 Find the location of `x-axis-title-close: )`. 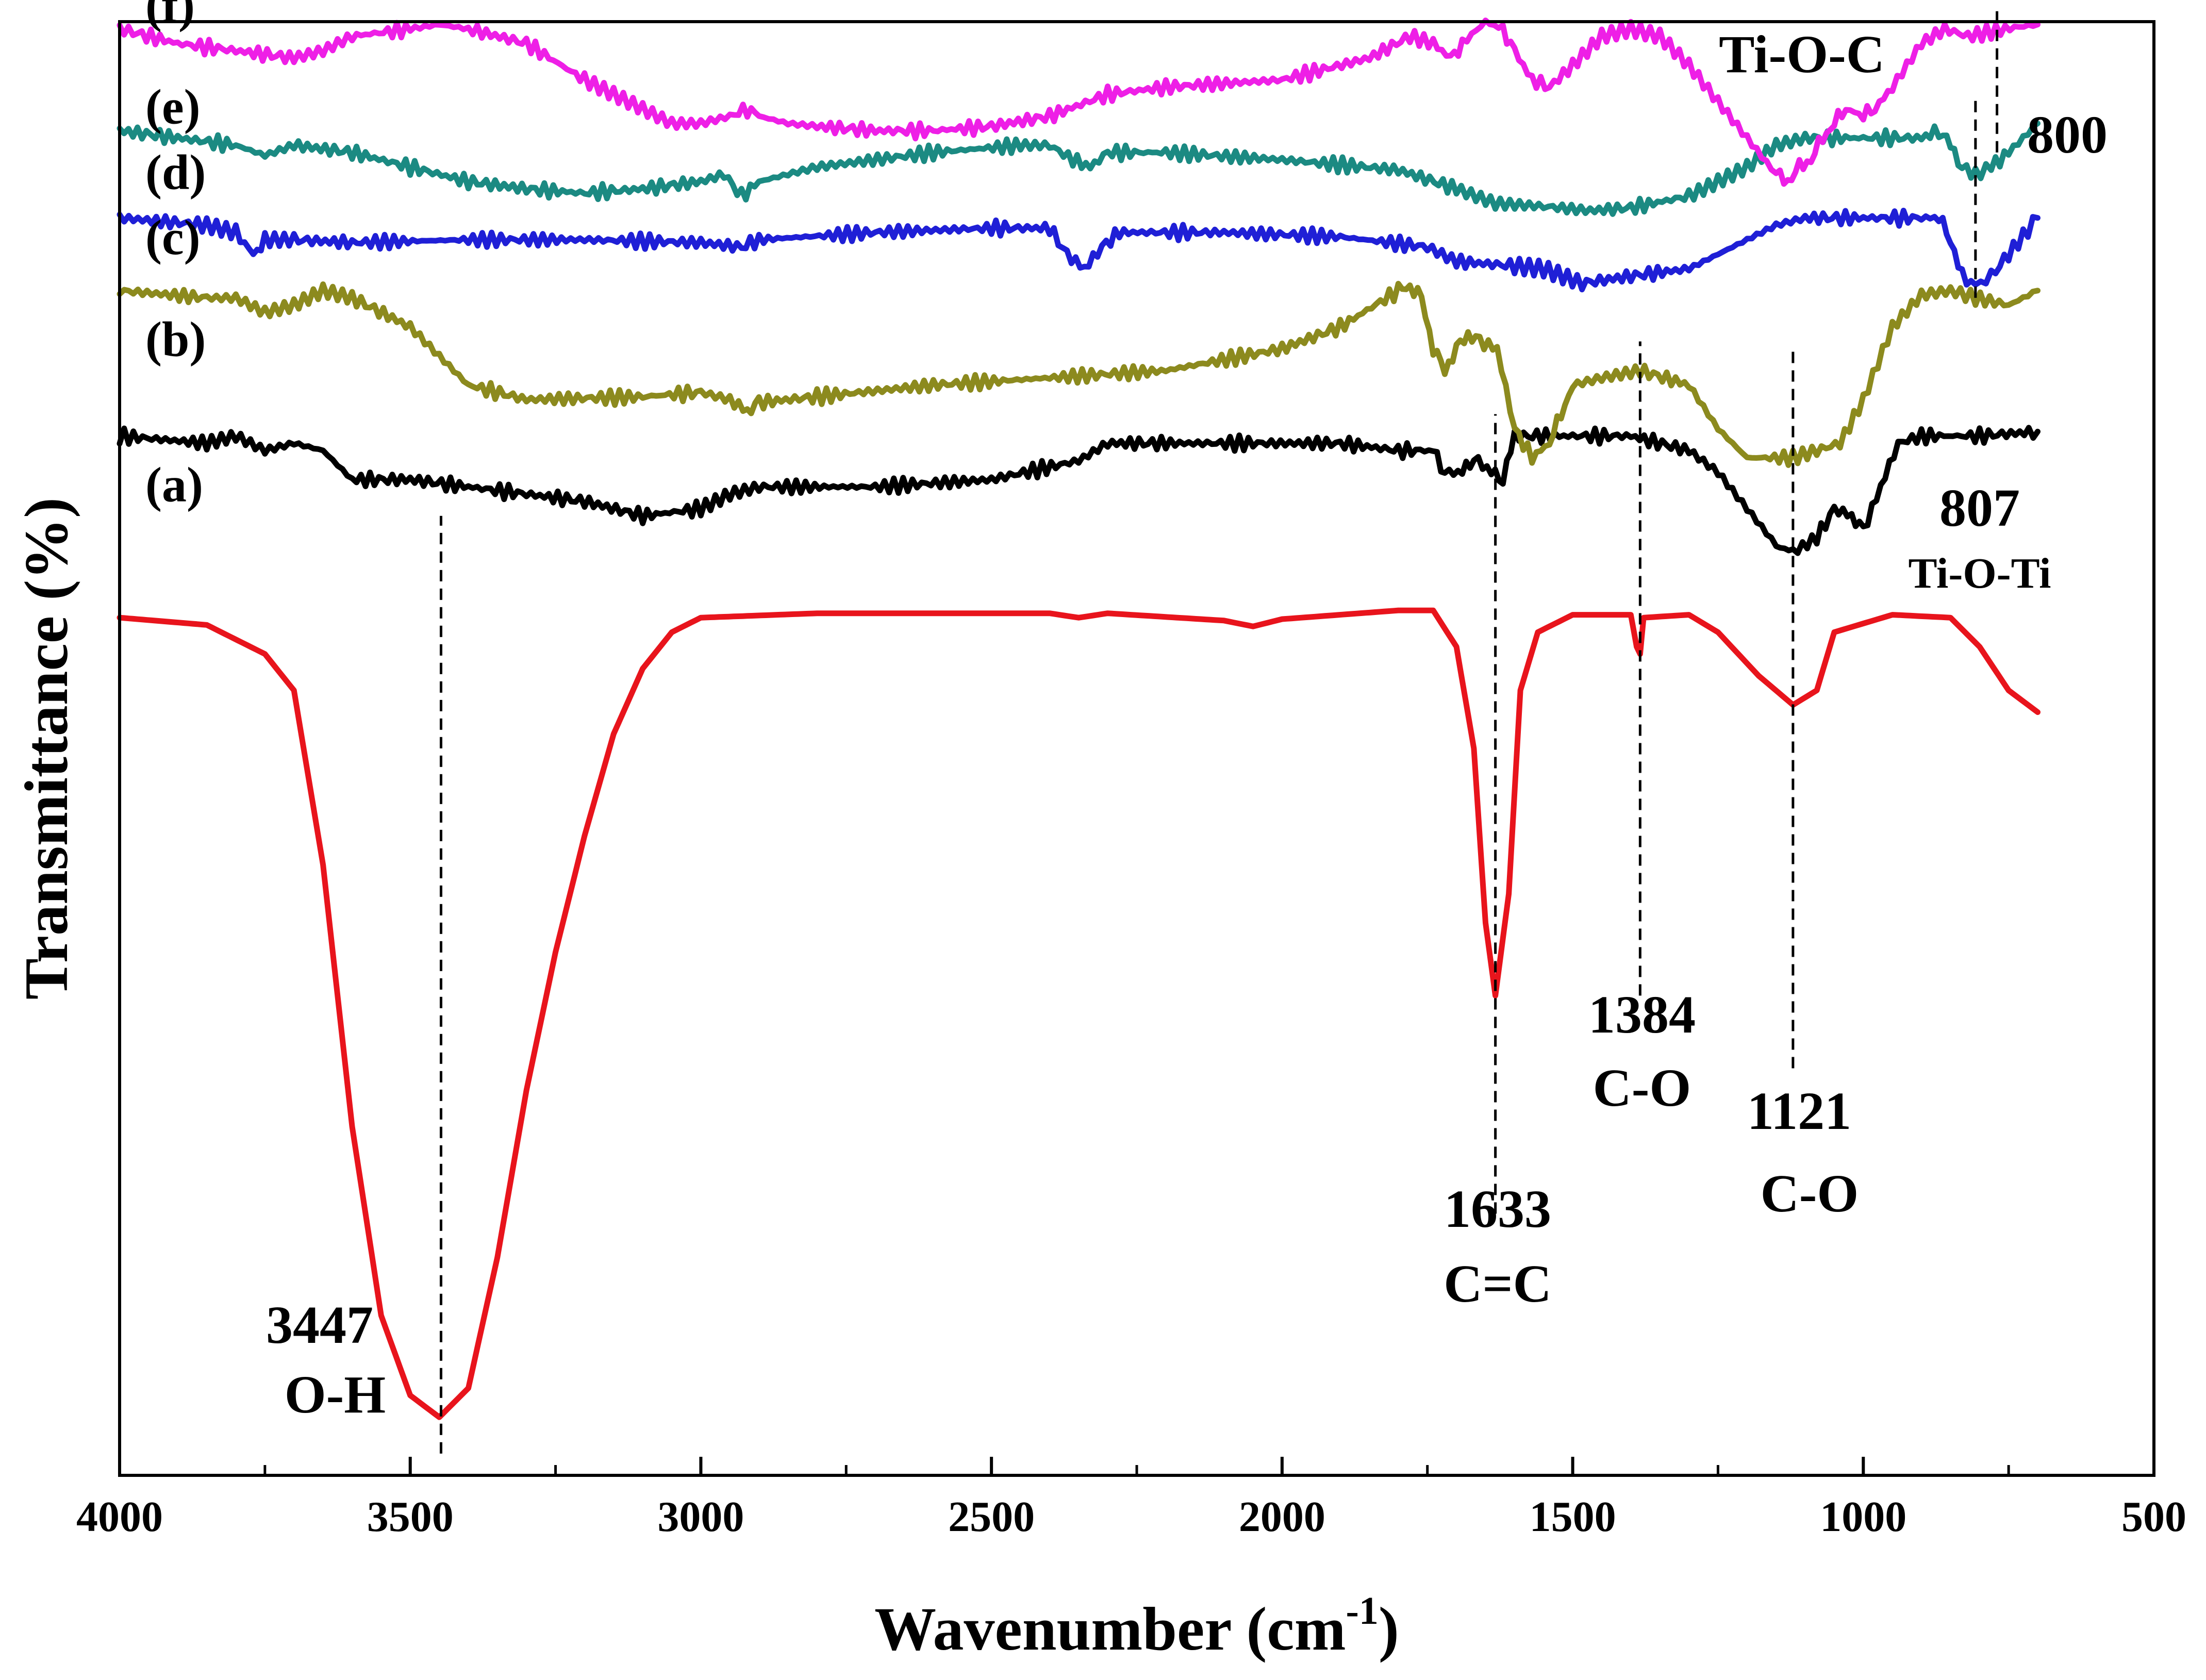

x-axis-title-close: ) is located at coordinates (1389, 1628).